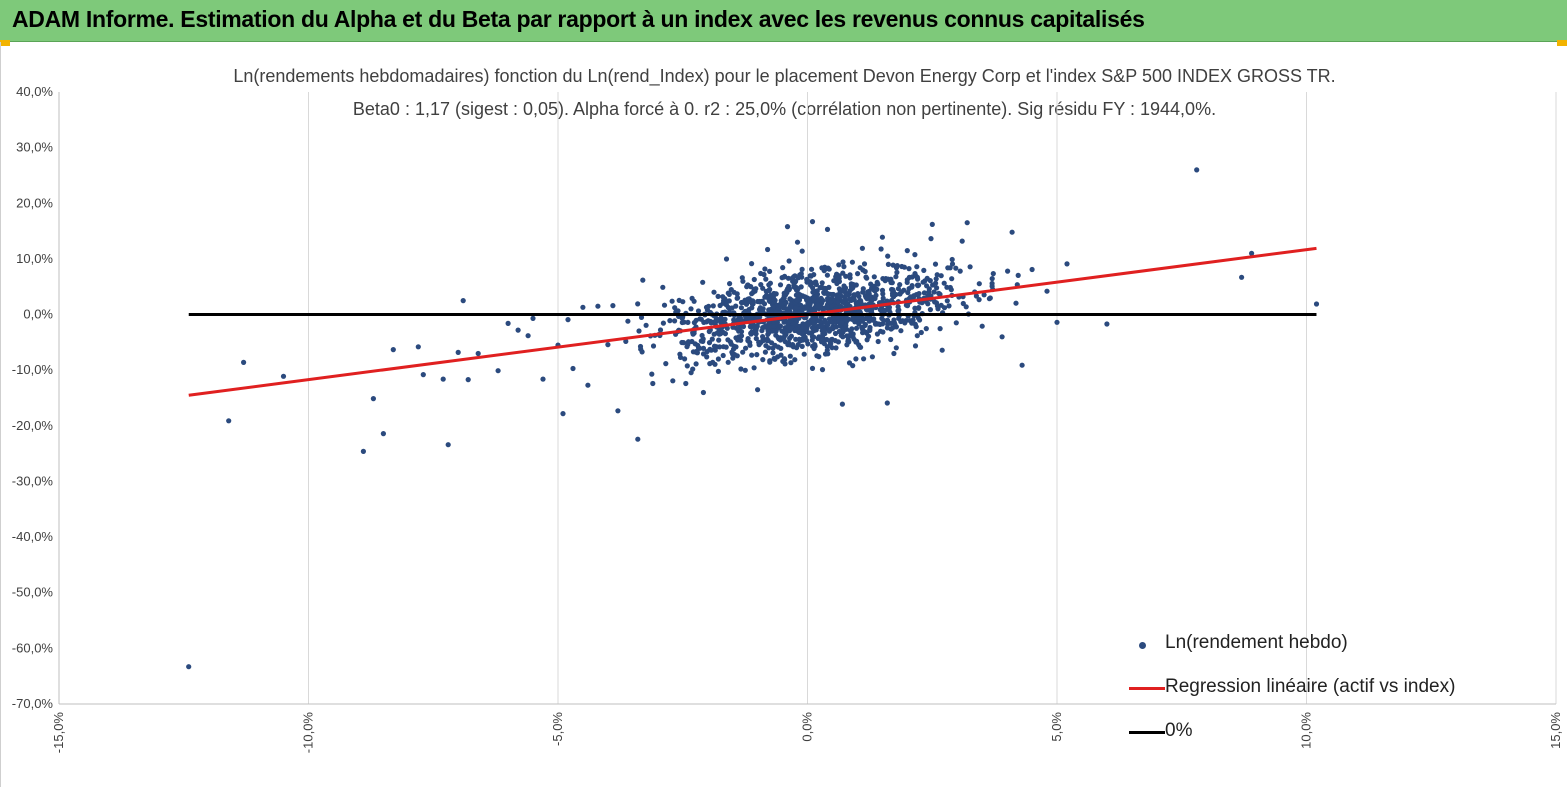 Image resolution: width=1567 pixels, height=787 pixels. I want to click on x-tick-label: 0,0%, so click(807, 727).